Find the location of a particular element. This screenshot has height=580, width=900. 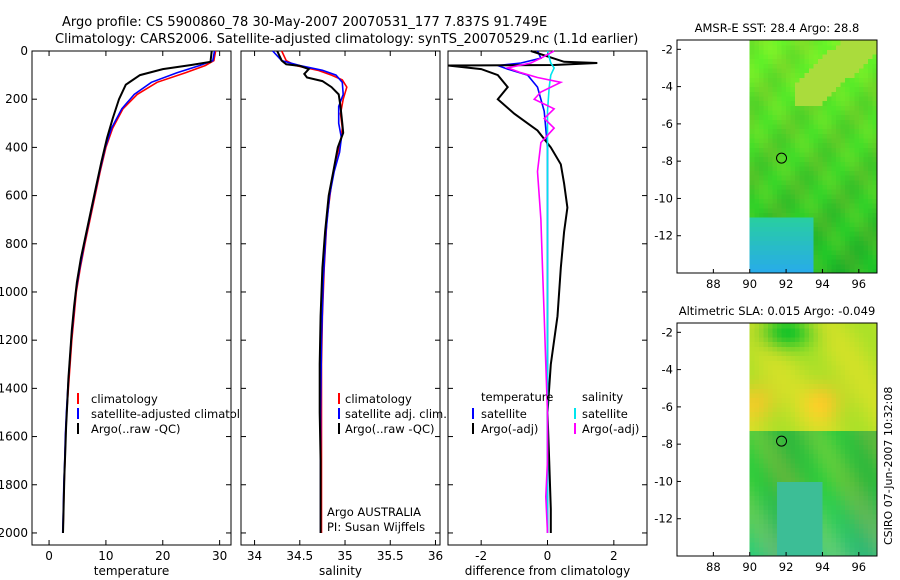

temperature-xtick-label: 20 is located at coordinates (162, 556).